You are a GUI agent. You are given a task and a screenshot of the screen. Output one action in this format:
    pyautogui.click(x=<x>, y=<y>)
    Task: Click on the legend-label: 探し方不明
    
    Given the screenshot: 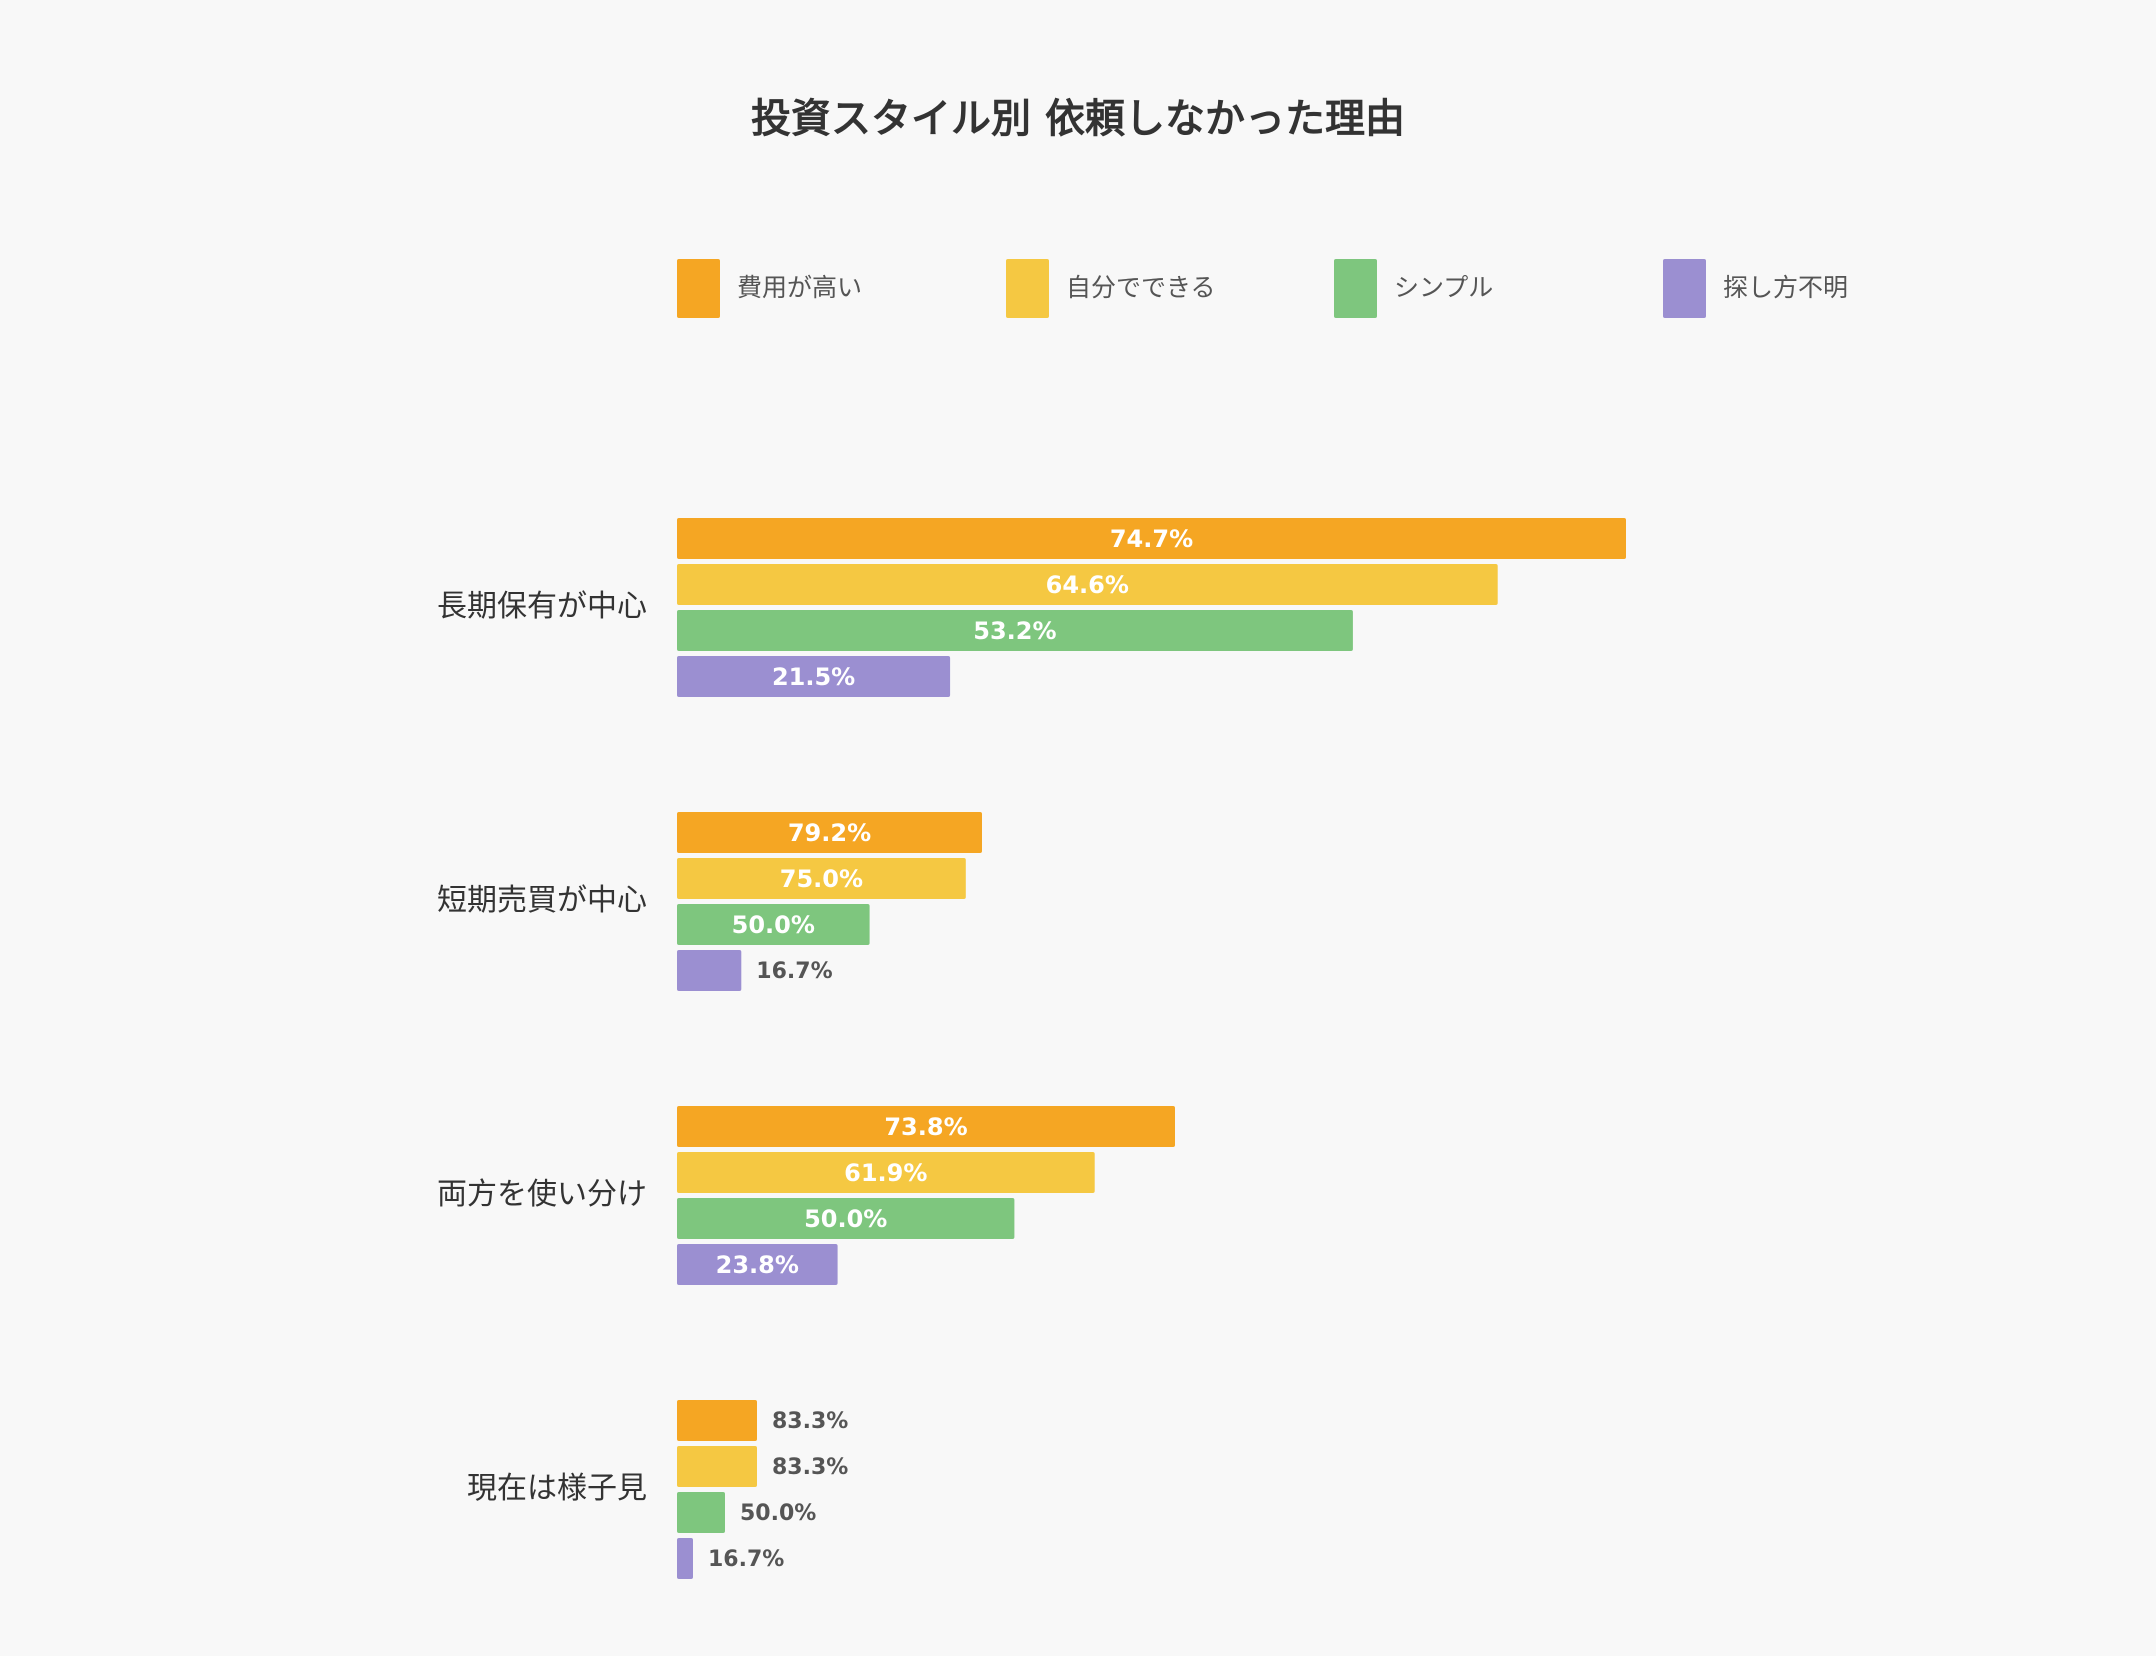 What is the action you would take?
    pyautogui.click(x=1785, y=287)
    